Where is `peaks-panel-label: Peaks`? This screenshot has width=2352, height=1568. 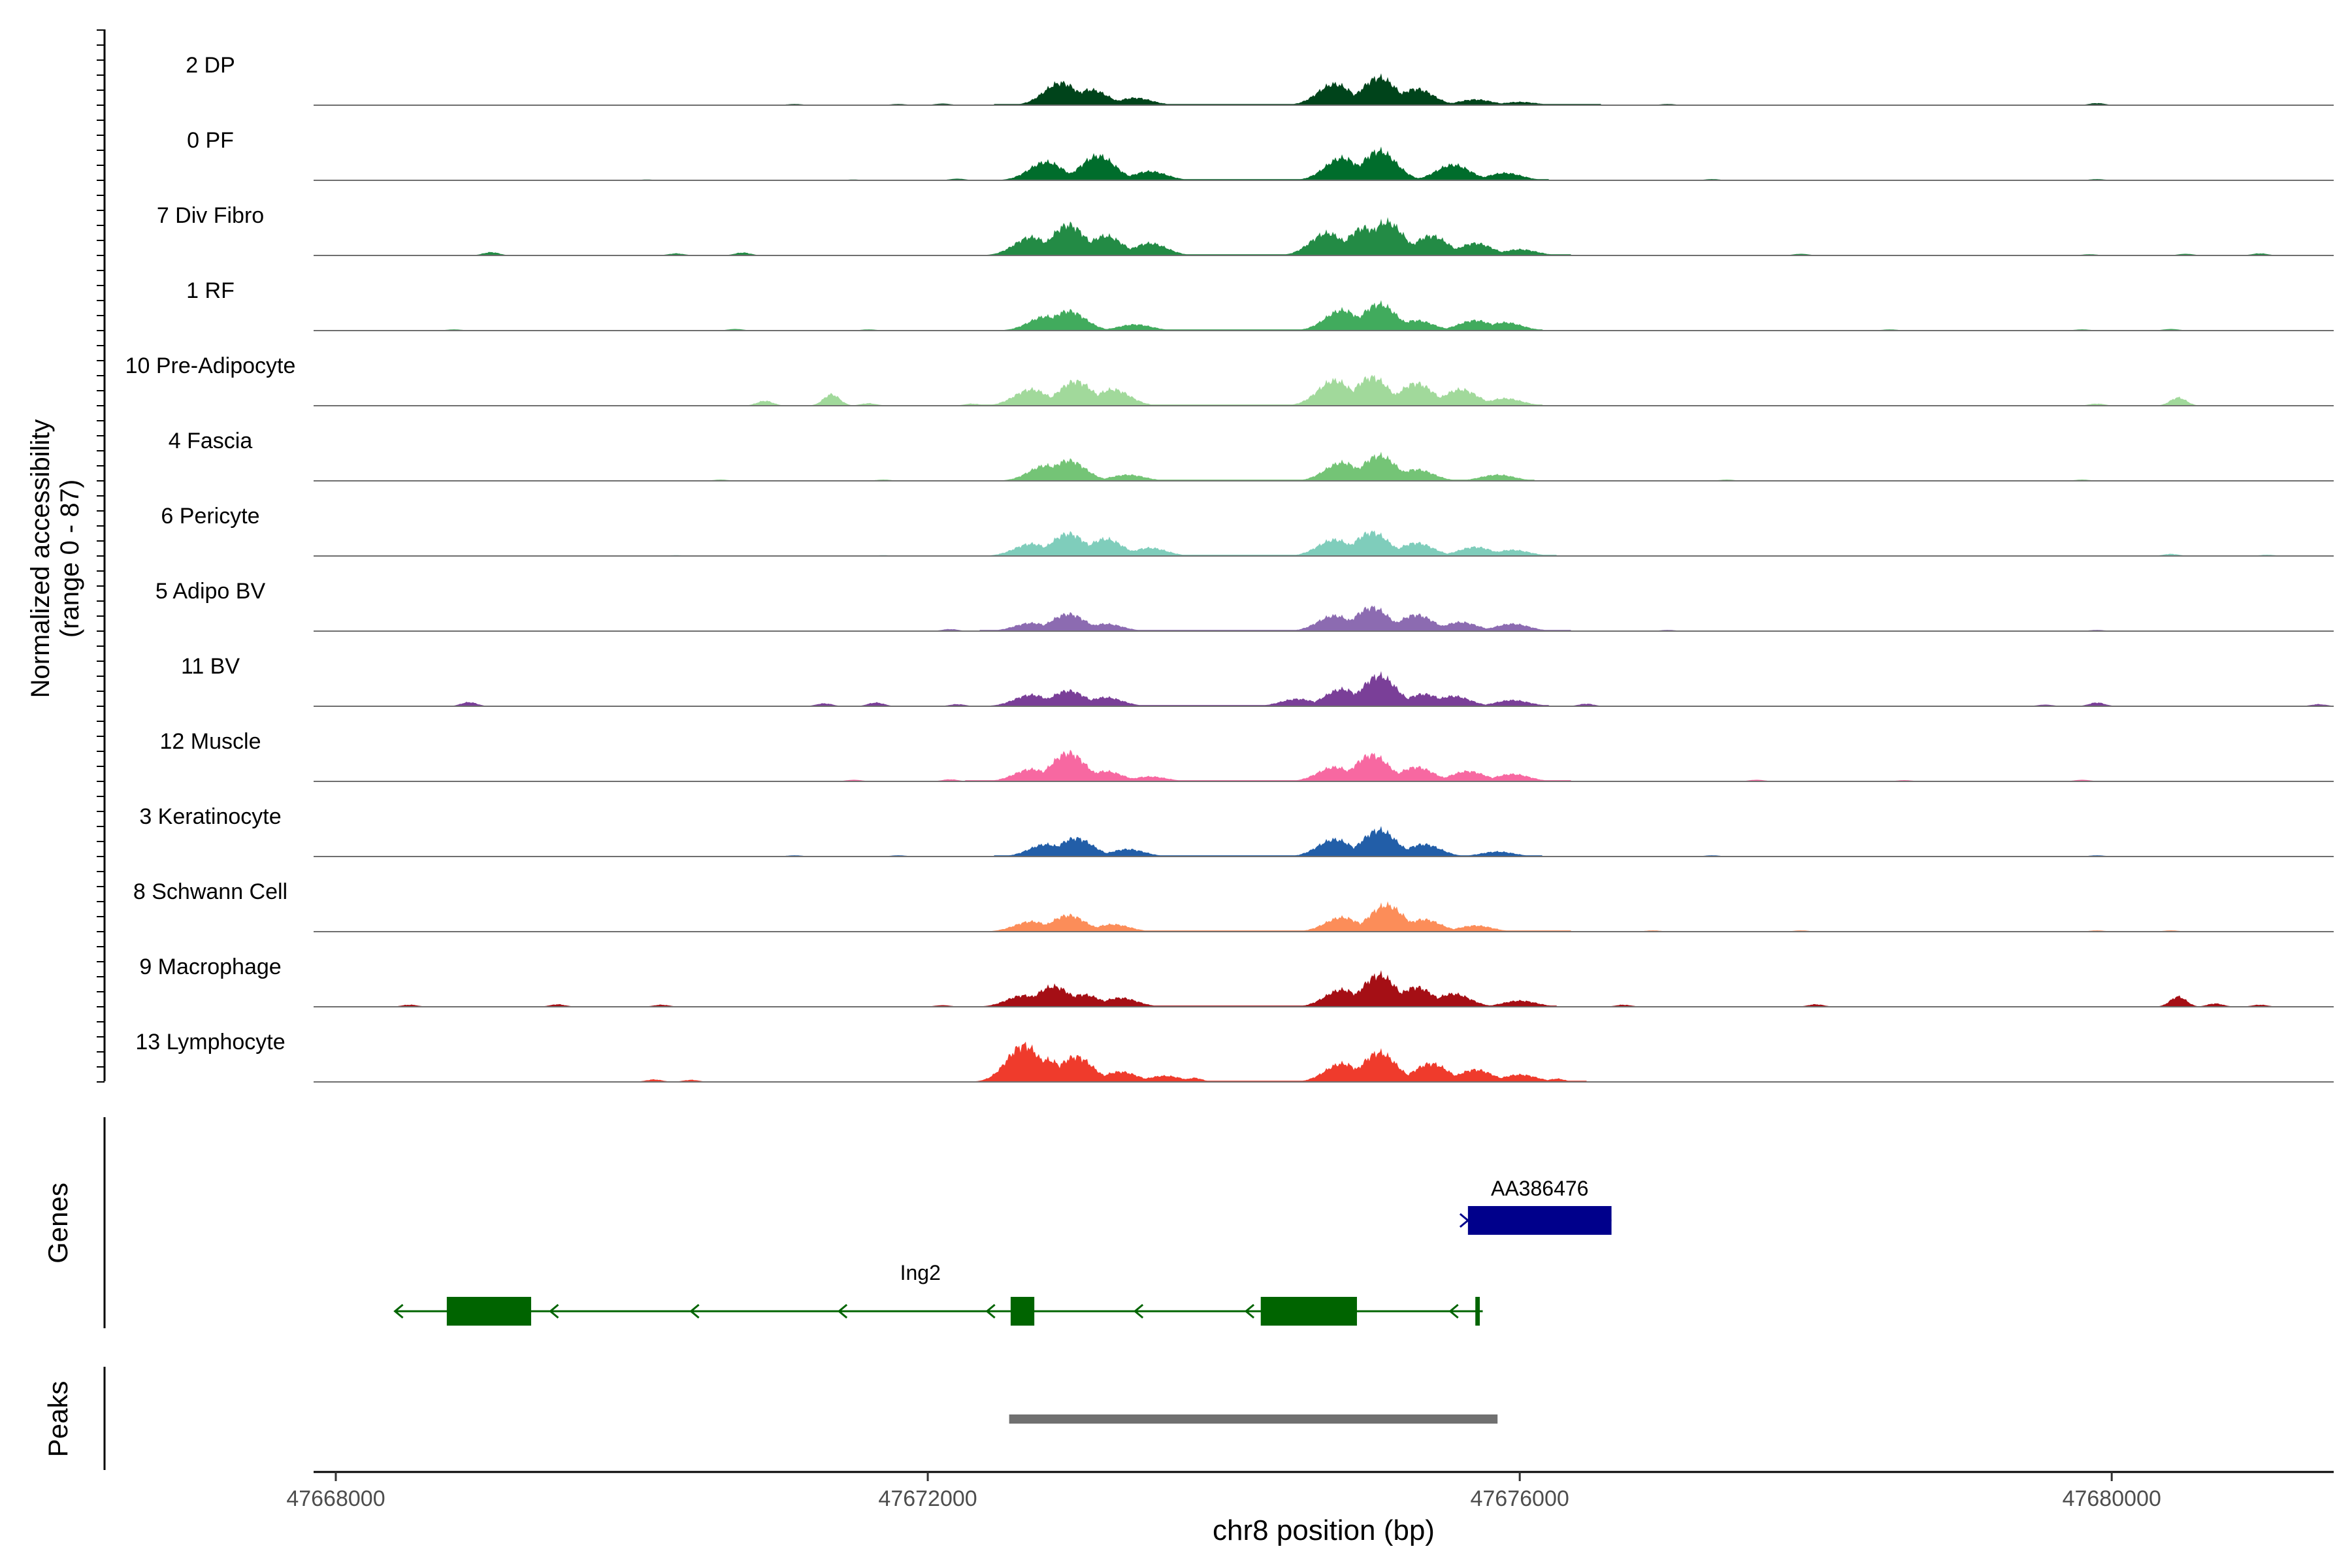
peaks-panel-label: Peaks is located at coordinates (57, 1419).